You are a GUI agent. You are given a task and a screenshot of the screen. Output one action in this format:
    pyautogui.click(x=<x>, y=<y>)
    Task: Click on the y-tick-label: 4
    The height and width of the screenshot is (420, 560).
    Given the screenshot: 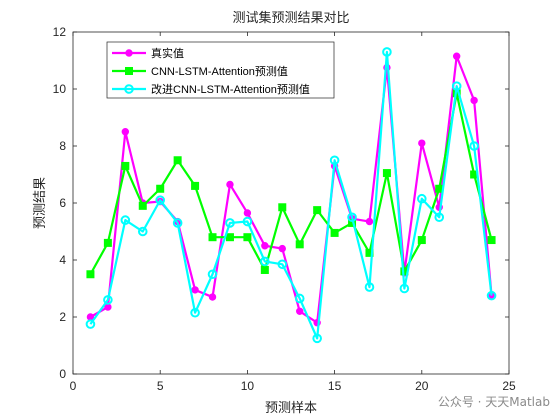 What is the action you would take?
    pyautogui.click(x=62, y=260)
    